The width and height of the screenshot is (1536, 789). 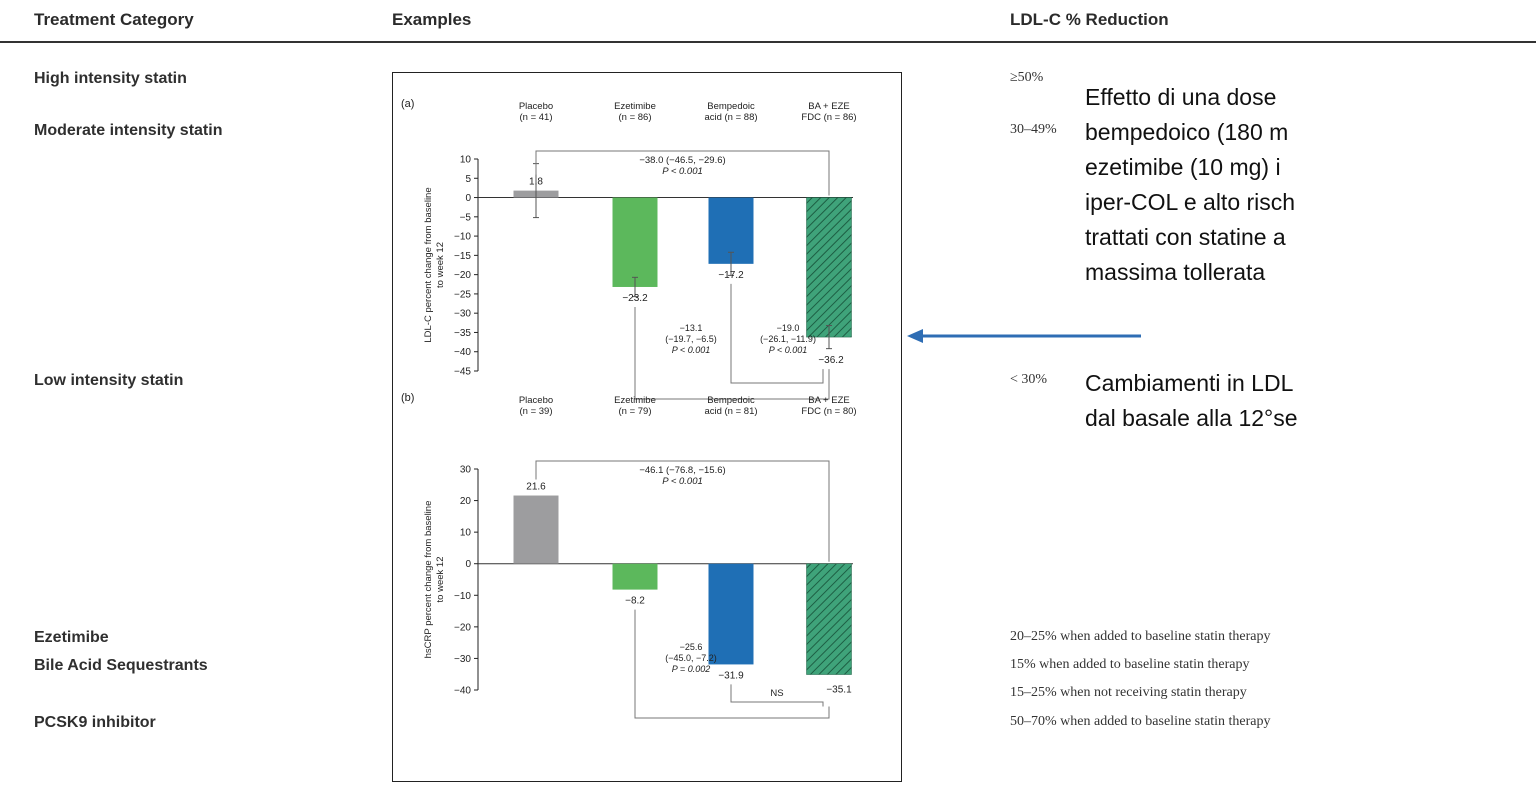 I want to click on annotation-bempedoic-fdc-ci: (−26.1, −11.9), so click(x=788, y=339).